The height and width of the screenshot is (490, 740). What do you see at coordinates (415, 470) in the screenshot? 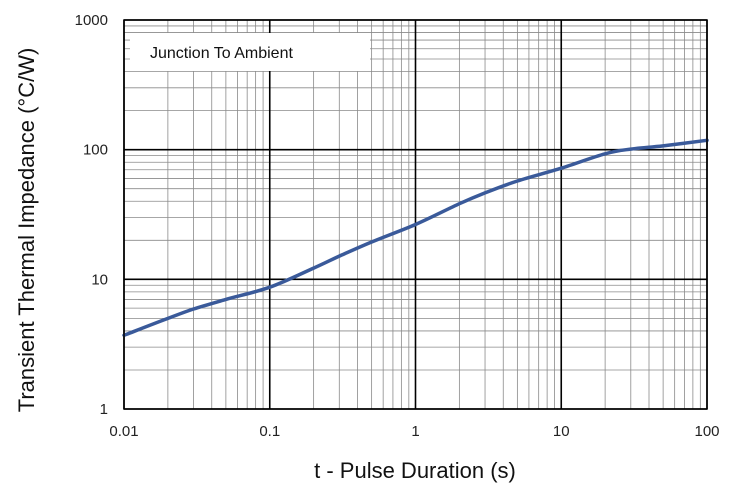
I see `x-axis-title: t - Pulse Duration (s)` at bounding box center [415, 470].